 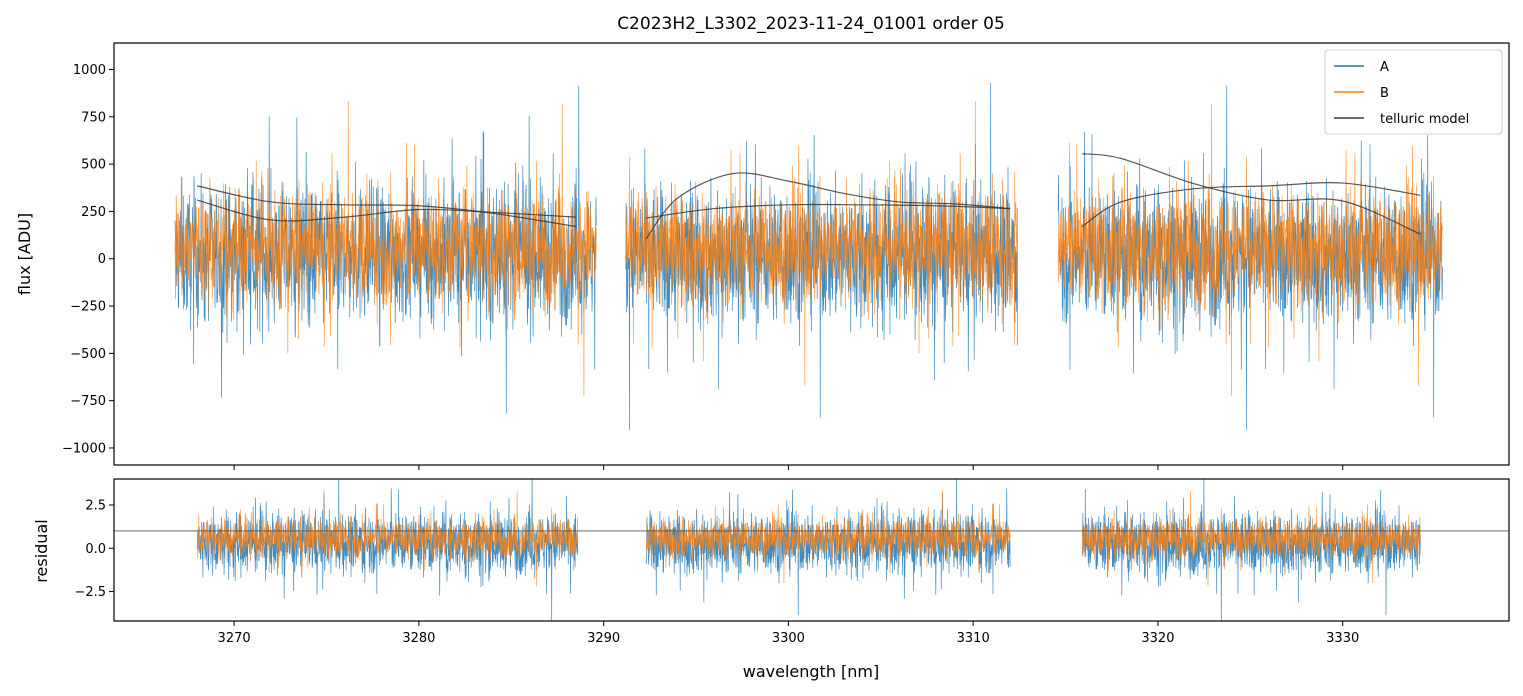 What do you see at coordinates (234, 638) in the screenshot?
I see `residual-x-tick-label: 3270` at bounding box center [234, 638].